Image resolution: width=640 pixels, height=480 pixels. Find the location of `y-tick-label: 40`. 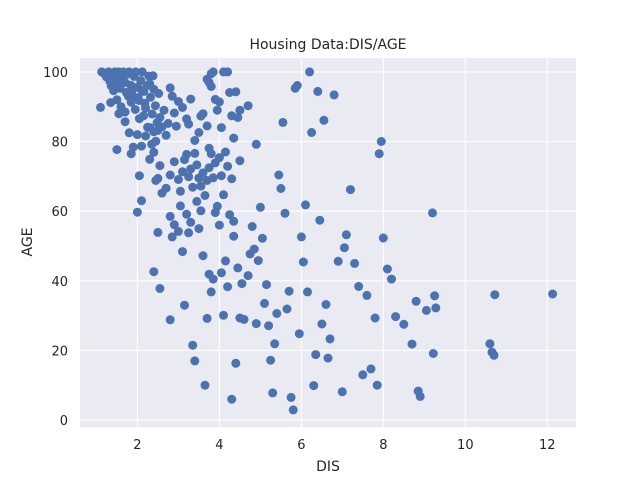

y-tick-label: 40 is located at coordinates (59, 282).